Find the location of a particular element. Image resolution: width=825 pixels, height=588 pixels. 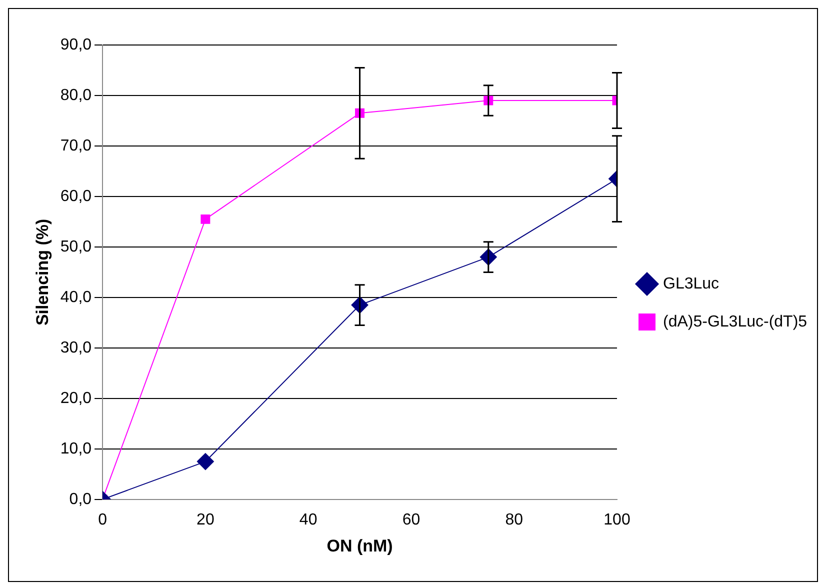

legend-label: (dA)5-GL3Luc-(dT)5 is located at coordinates (735, 321).